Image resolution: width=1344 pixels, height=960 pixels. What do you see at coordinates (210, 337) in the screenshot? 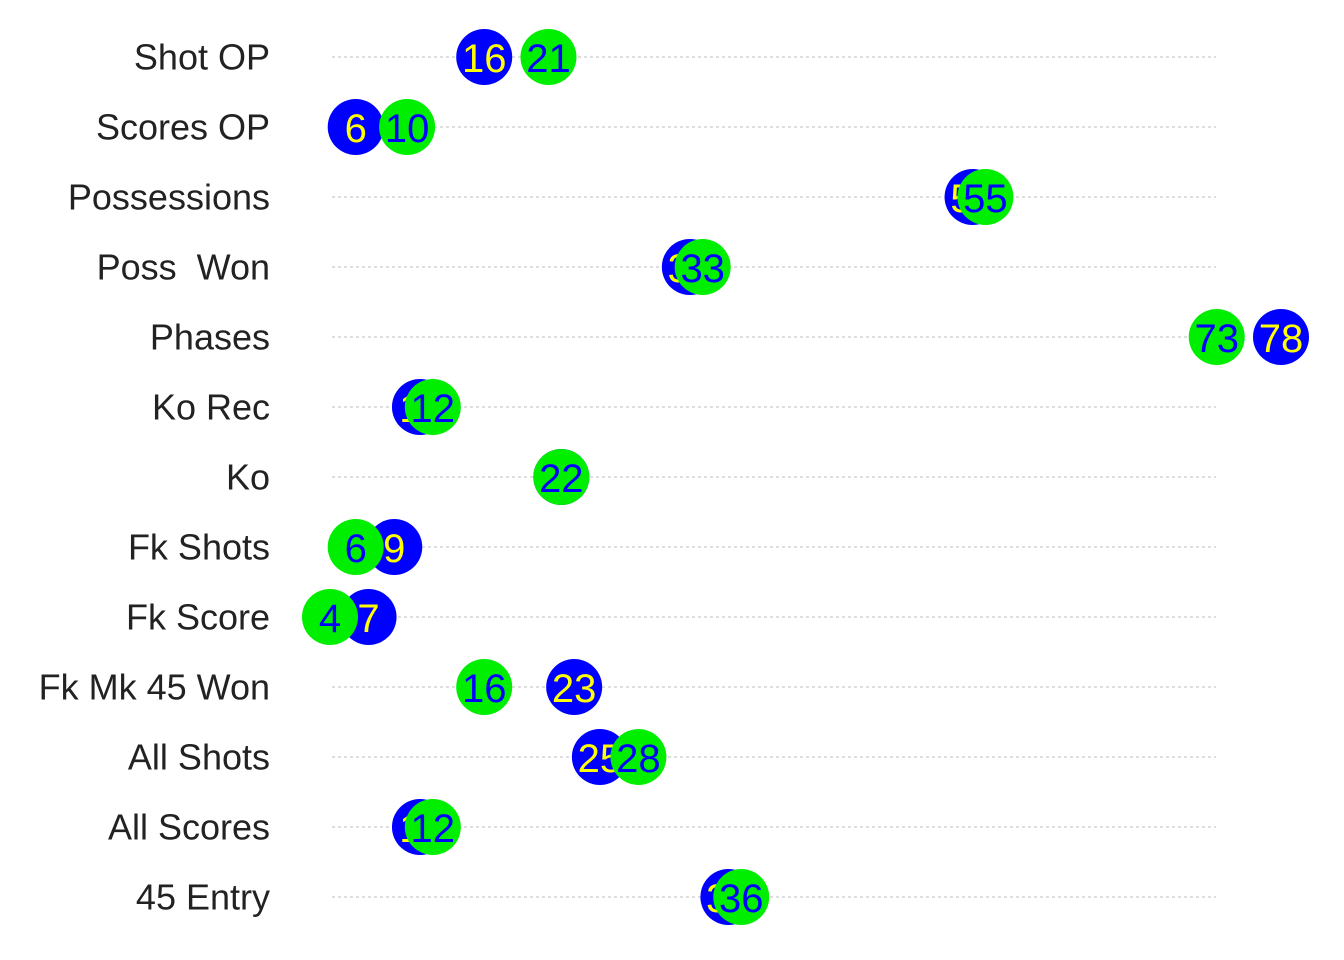
I see `category-label-phases: Phases` at bounding box center [210, 337].